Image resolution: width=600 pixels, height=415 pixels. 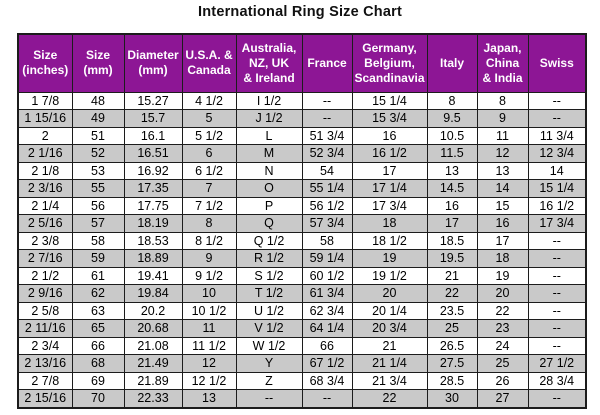 I want to click on table-cell: R 1/2, so click(x=269, y=258).